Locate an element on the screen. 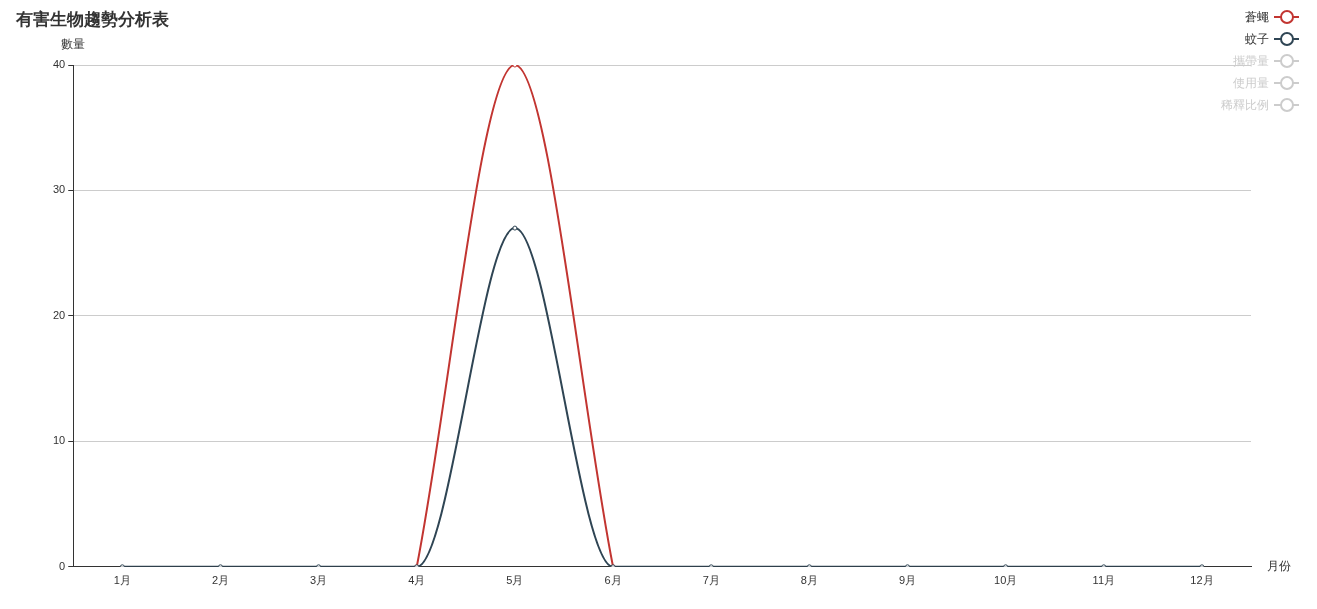 Image resolution: width=1317 pixels, height=609 pixels. x-tick-label: 5月 is located at coordinates (515, 580).